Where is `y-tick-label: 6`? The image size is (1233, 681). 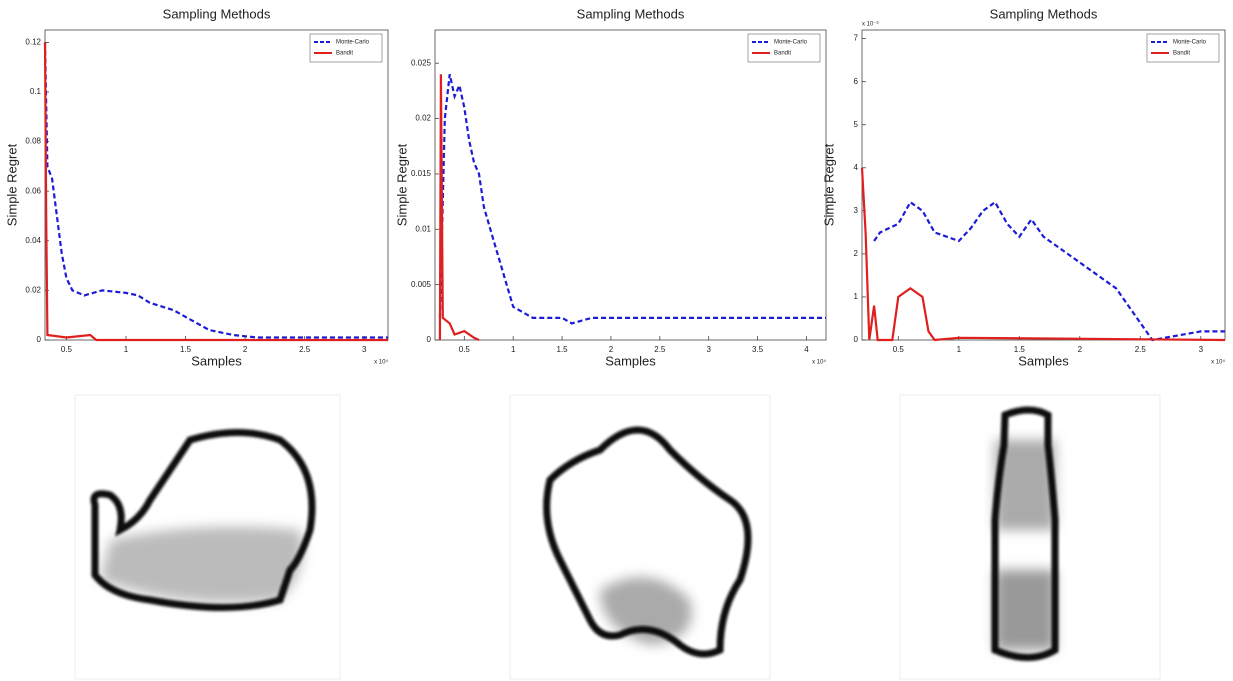 y-tick-label: 6 is located at coordinates (856, 81).